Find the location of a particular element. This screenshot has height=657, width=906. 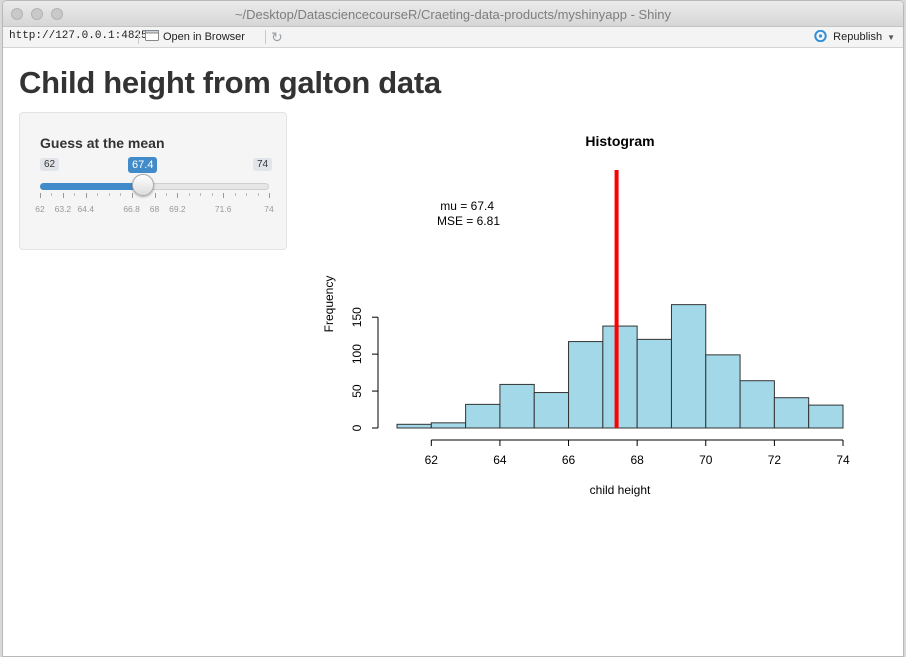

page-title: Child height from galton data is located at coordinates (230, 82).